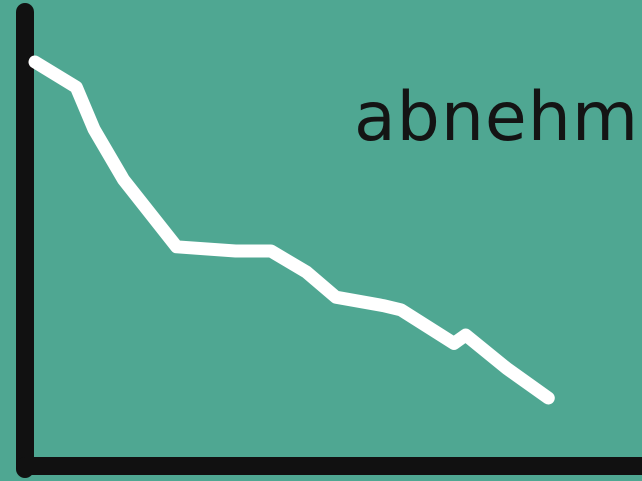 This screenshot has height=481, width=642. Describe the element at coordinates (497, 117) in the screenshot. I see `chart-annotation: abnehm` at that location.